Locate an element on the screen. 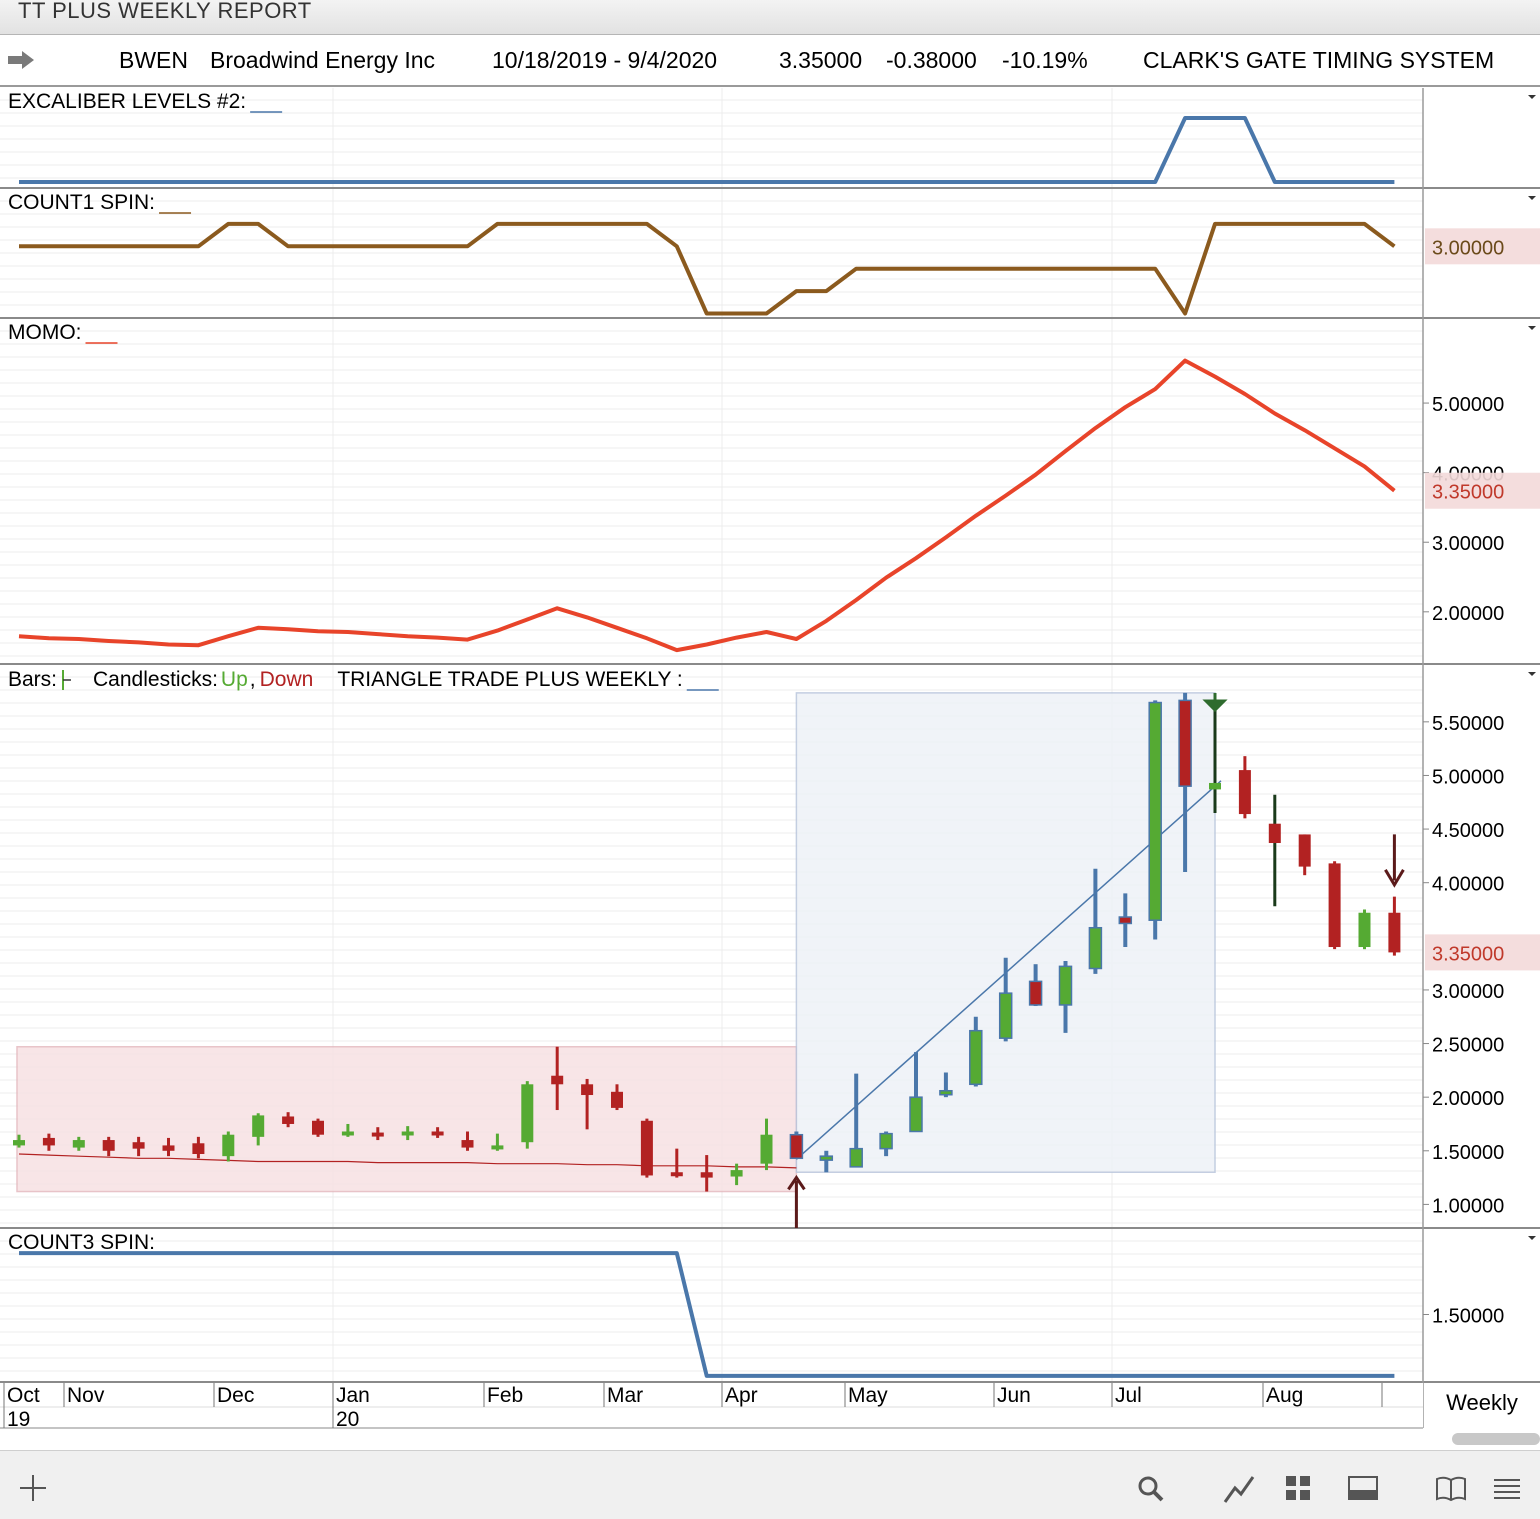  symbol-ticker: BWEN is located at coordinates (153, 60).